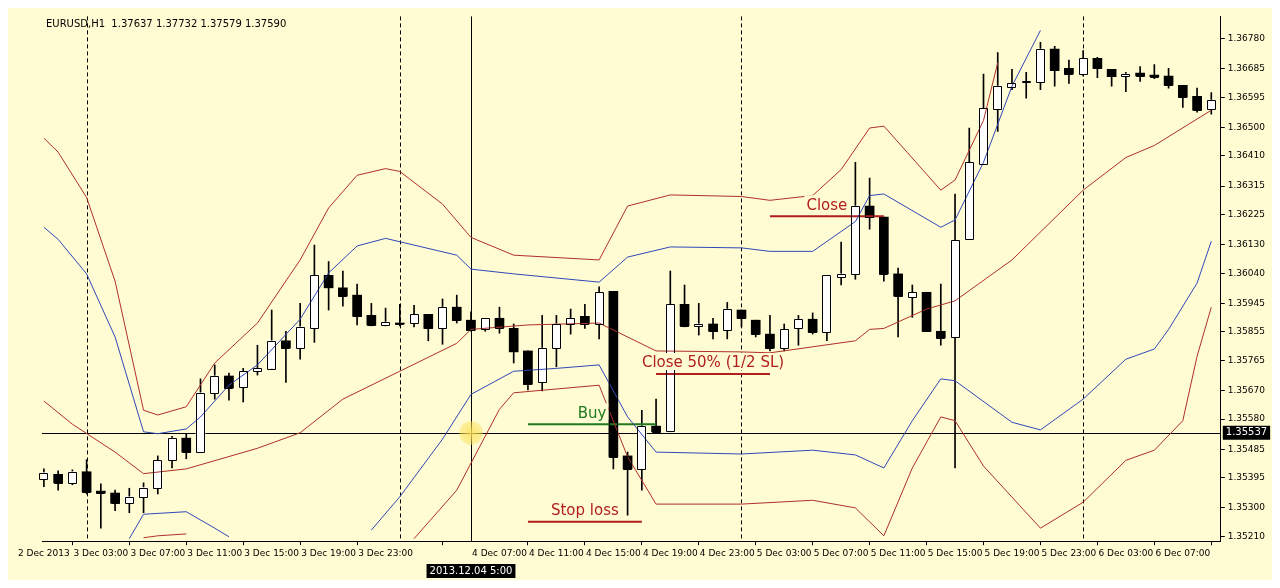  I want to click on x-tick-label: 3 Dec 19:00, so click(329, 552).